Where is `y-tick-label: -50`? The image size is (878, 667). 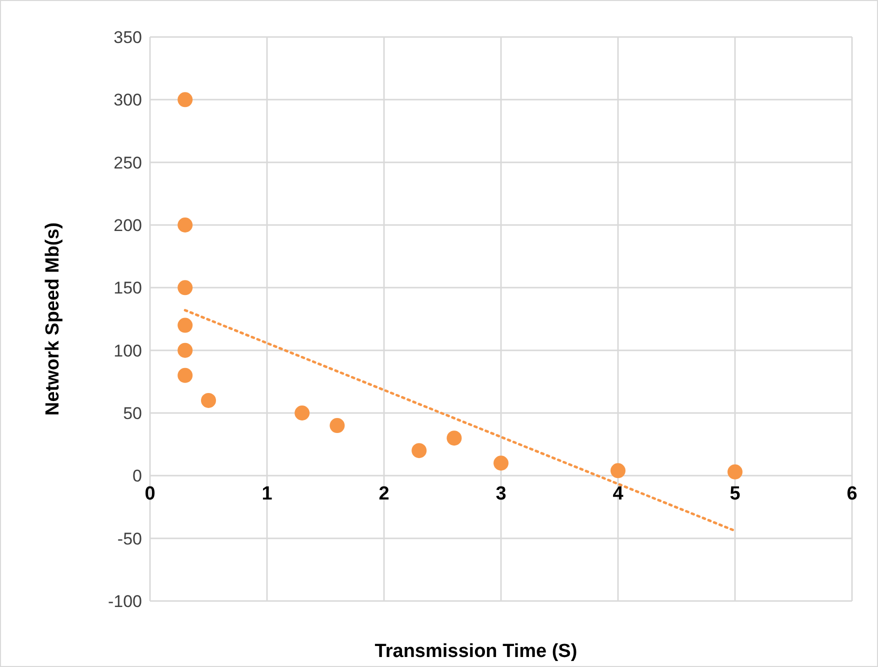 y-tick-label: -50 is located at coordinates (129, 538).